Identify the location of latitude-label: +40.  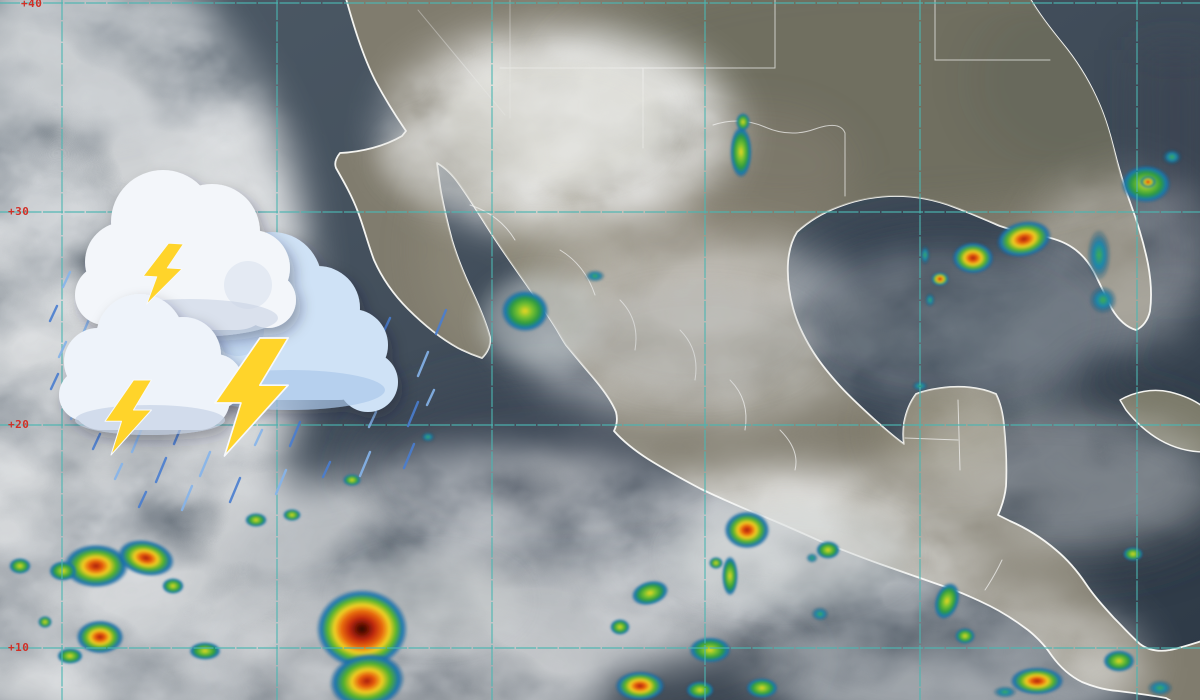
(31, 5).